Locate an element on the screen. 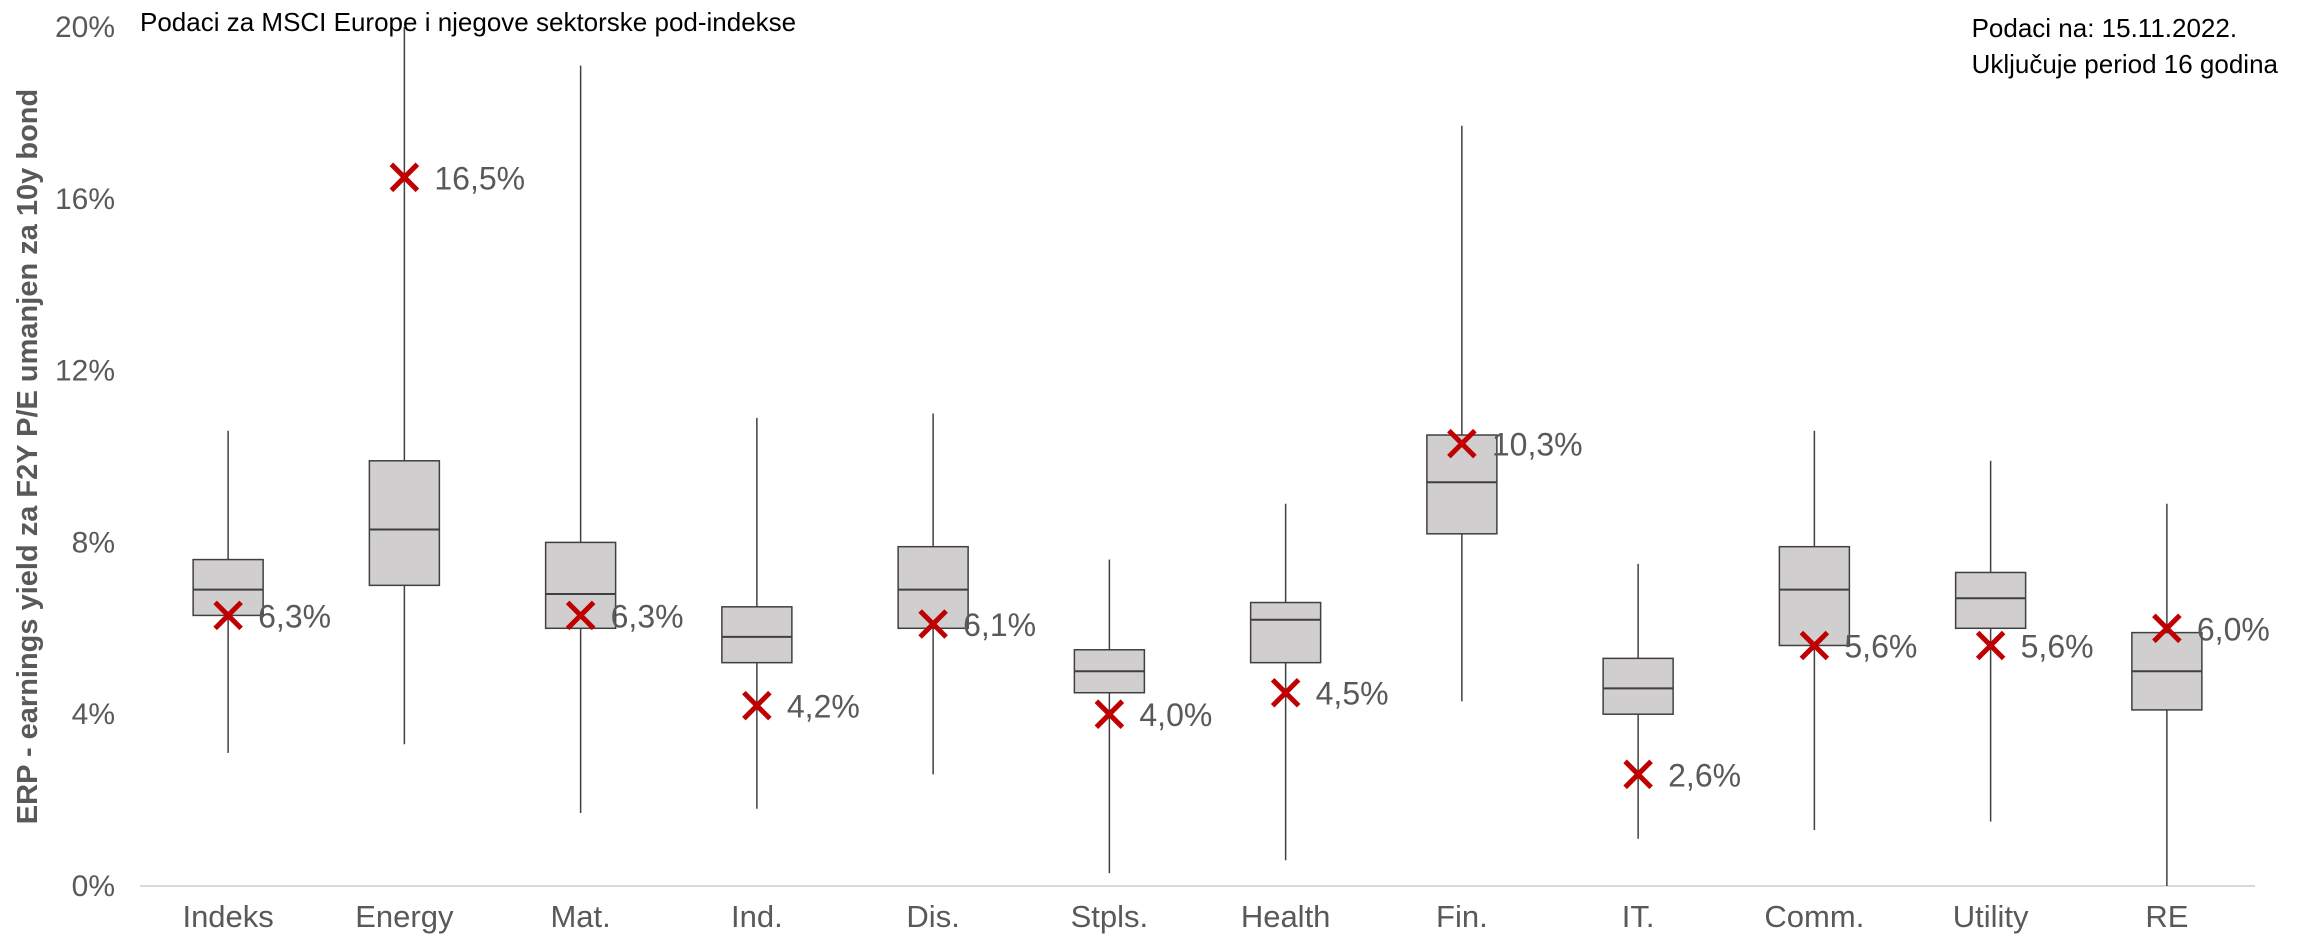 The width and height of the screenshot is (2300, 942). box-dis is located at coordinates (933, 594).